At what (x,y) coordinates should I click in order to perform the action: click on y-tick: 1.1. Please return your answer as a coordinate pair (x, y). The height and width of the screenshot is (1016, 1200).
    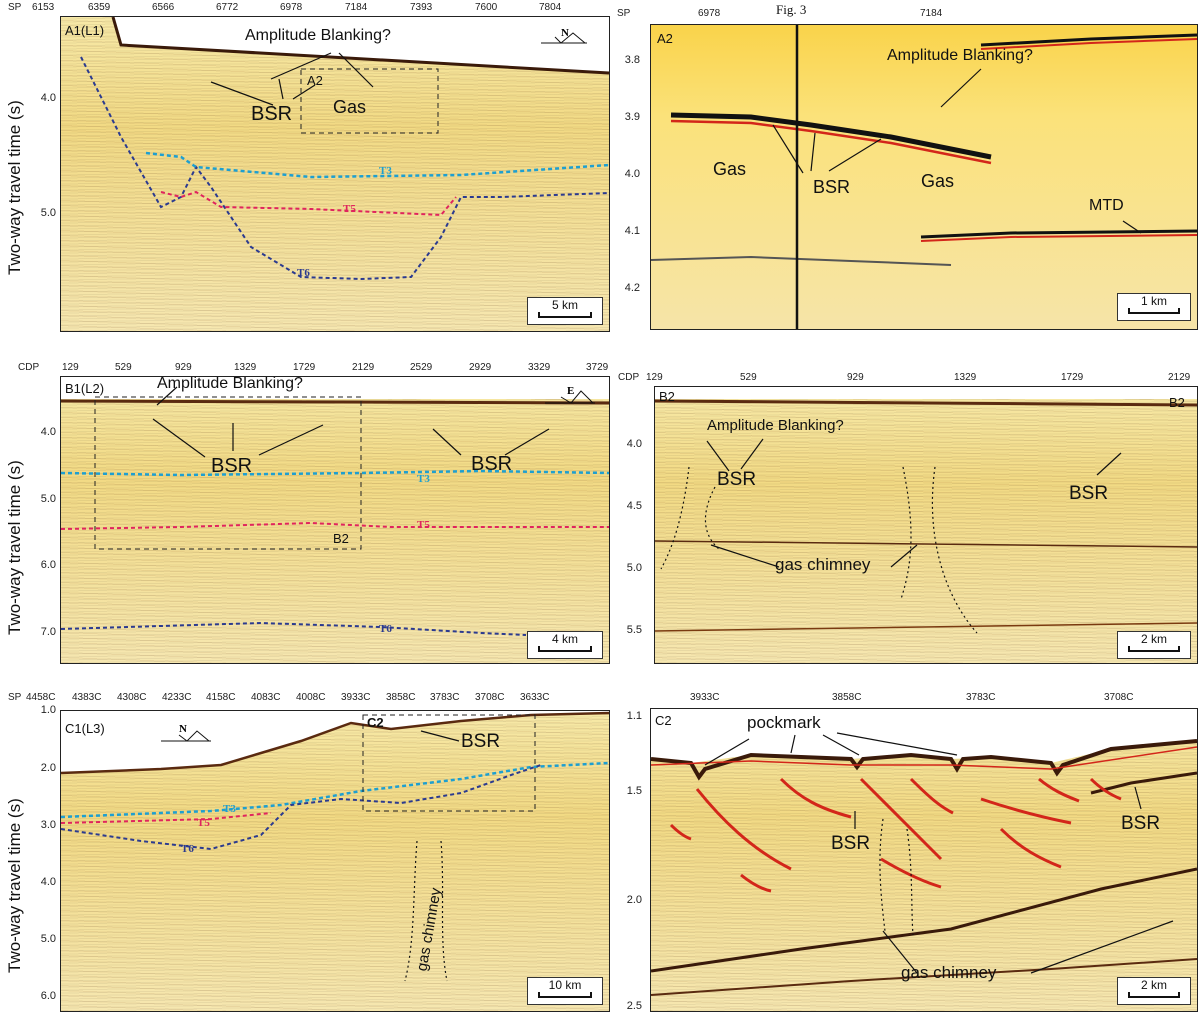
    Looking at the image, I should click on (634, 716).